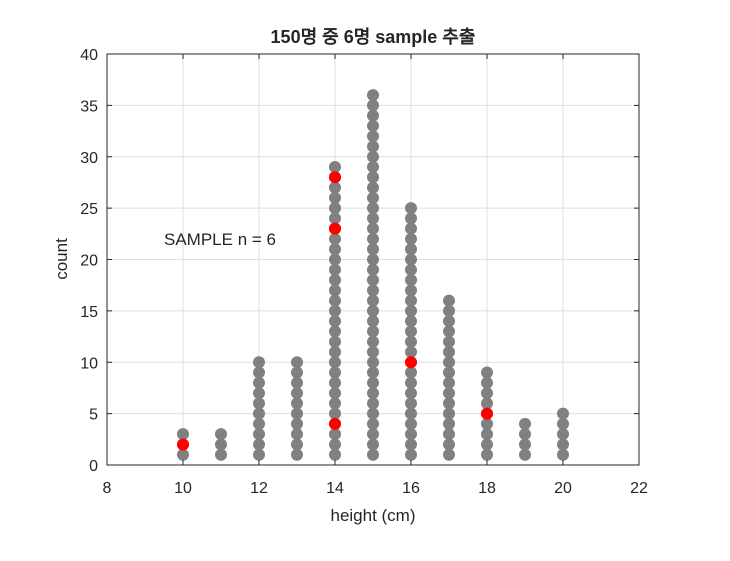  I want to click on sample-size-annotation: SAMPLE n = 6, so click(220, 239).